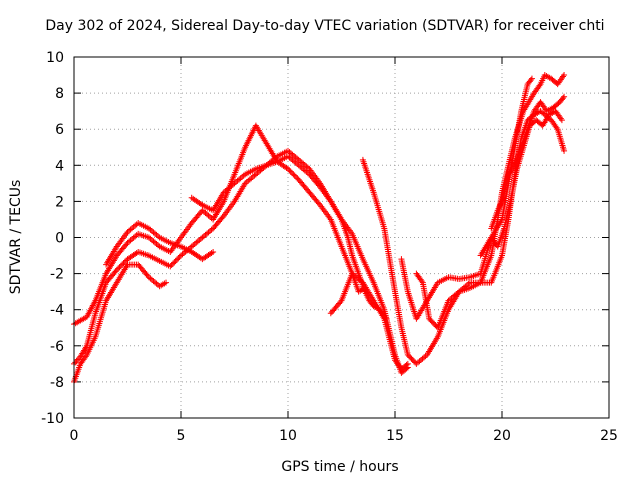 Image resolution: width=640 pixels, height=480 pixels. Describe the element at coordinates (59, 166) in the screenshot. I see `y-tick-label: 4` at that location.